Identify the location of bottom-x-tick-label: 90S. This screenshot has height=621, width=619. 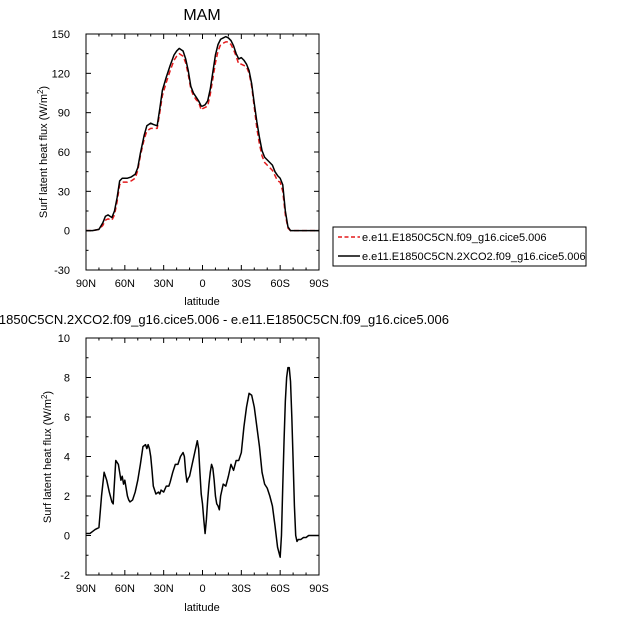
(319, 589).